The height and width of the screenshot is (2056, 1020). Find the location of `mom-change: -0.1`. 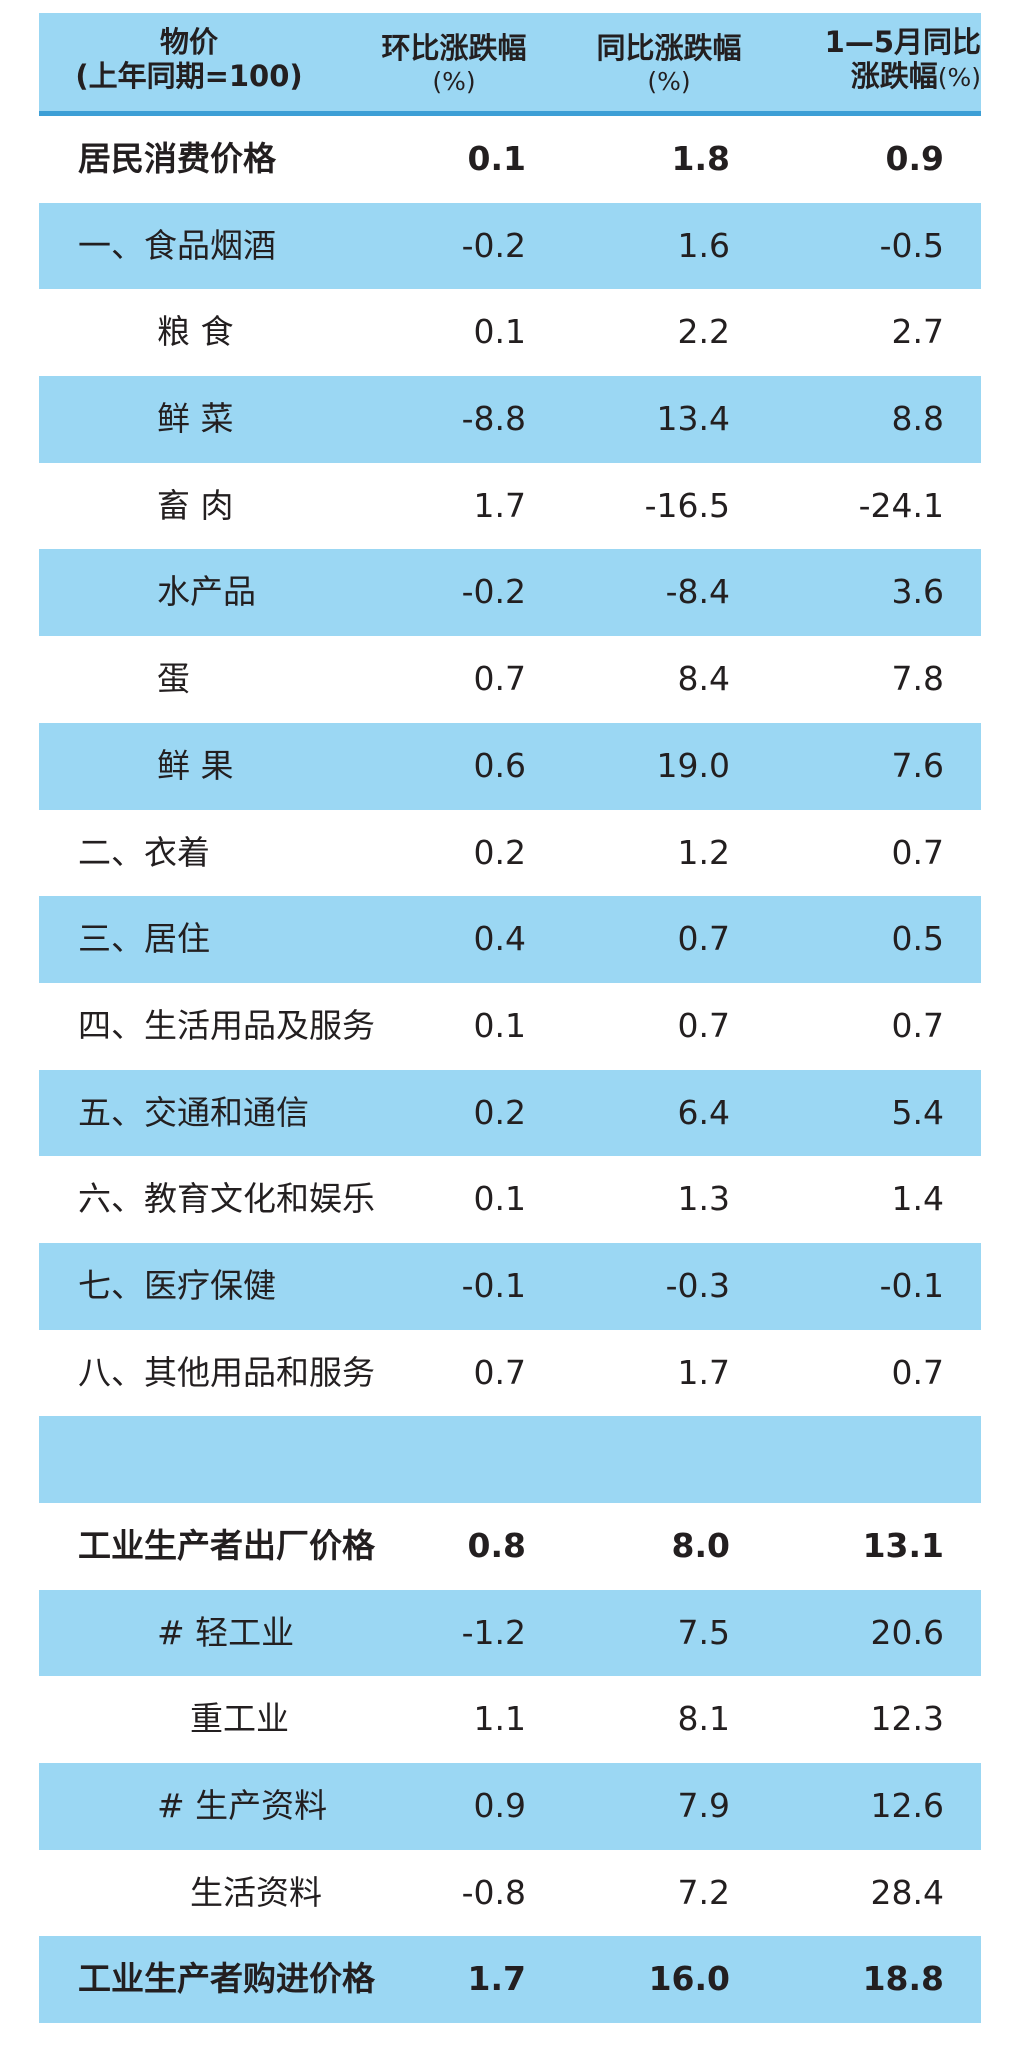

mom-change: -0.1 is located at coordinates (493, 1285).